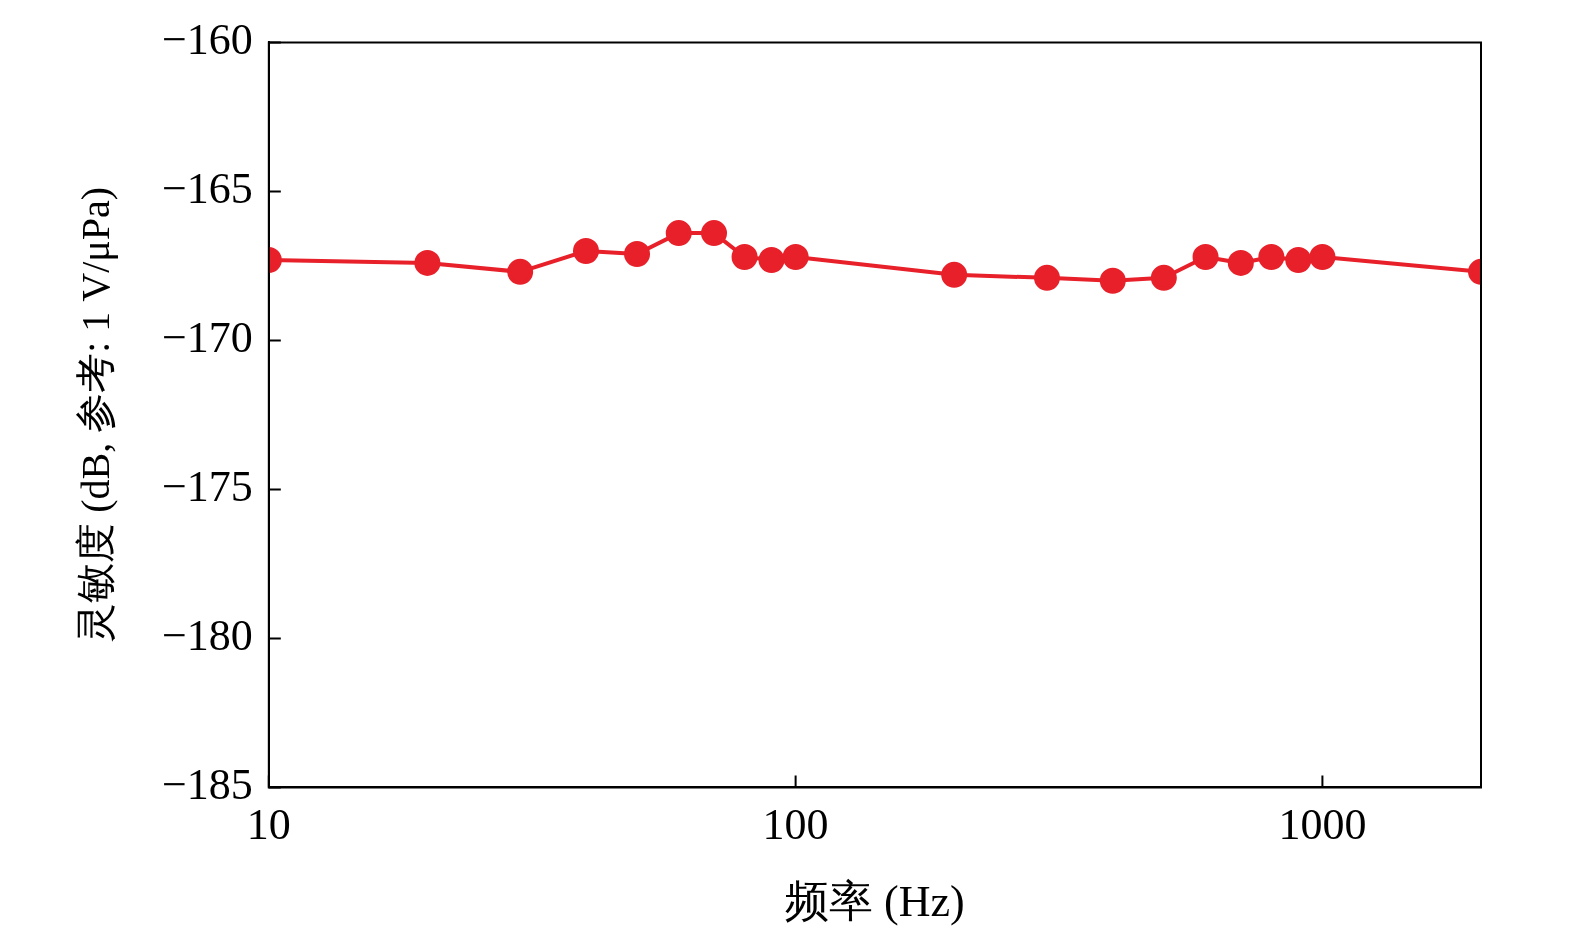  What do you see at coordinates (95, 414) in the screenshot?
I see `y-axis-title: 灵敏度 (dB, 参考: 1 V/μPa)` at bounding box center [95, 414].